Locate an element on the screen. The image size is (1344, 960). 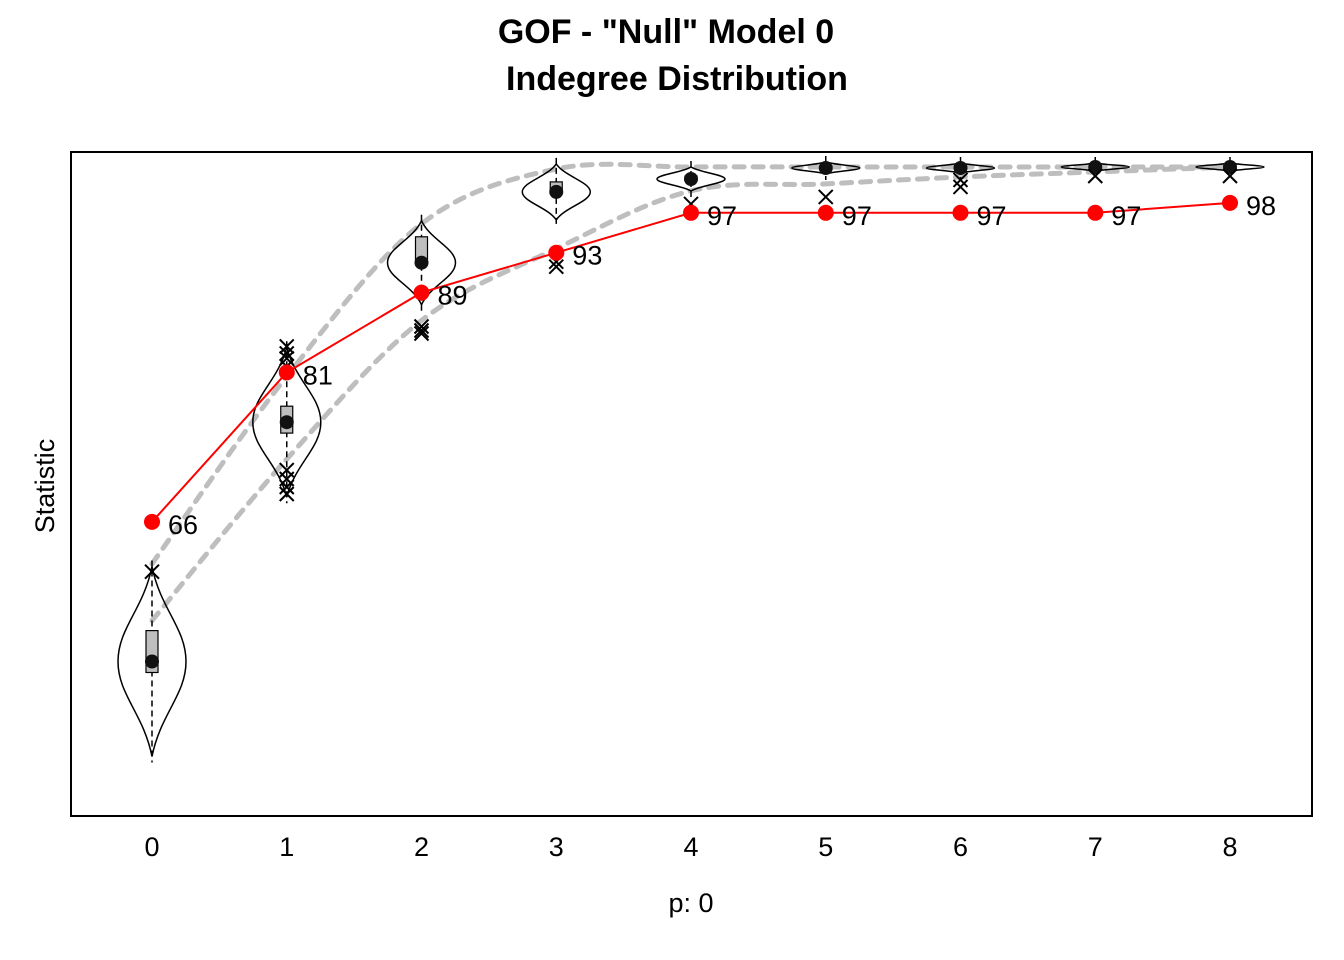
data-label-5: 97 is located at coordinates (857, 216).